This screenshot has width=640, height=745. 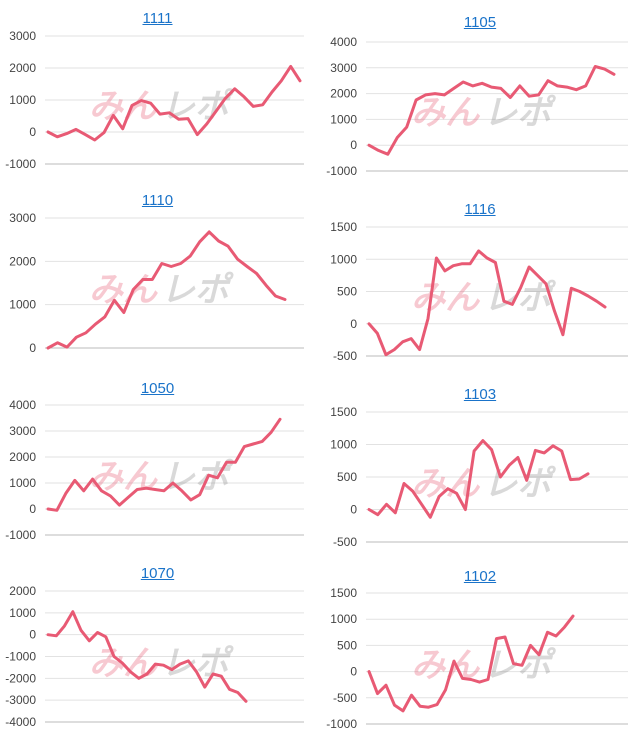 I want to click on line-chart: -1000 0 1000 2000 3000 みん レポ, so click(x=154, y=100).